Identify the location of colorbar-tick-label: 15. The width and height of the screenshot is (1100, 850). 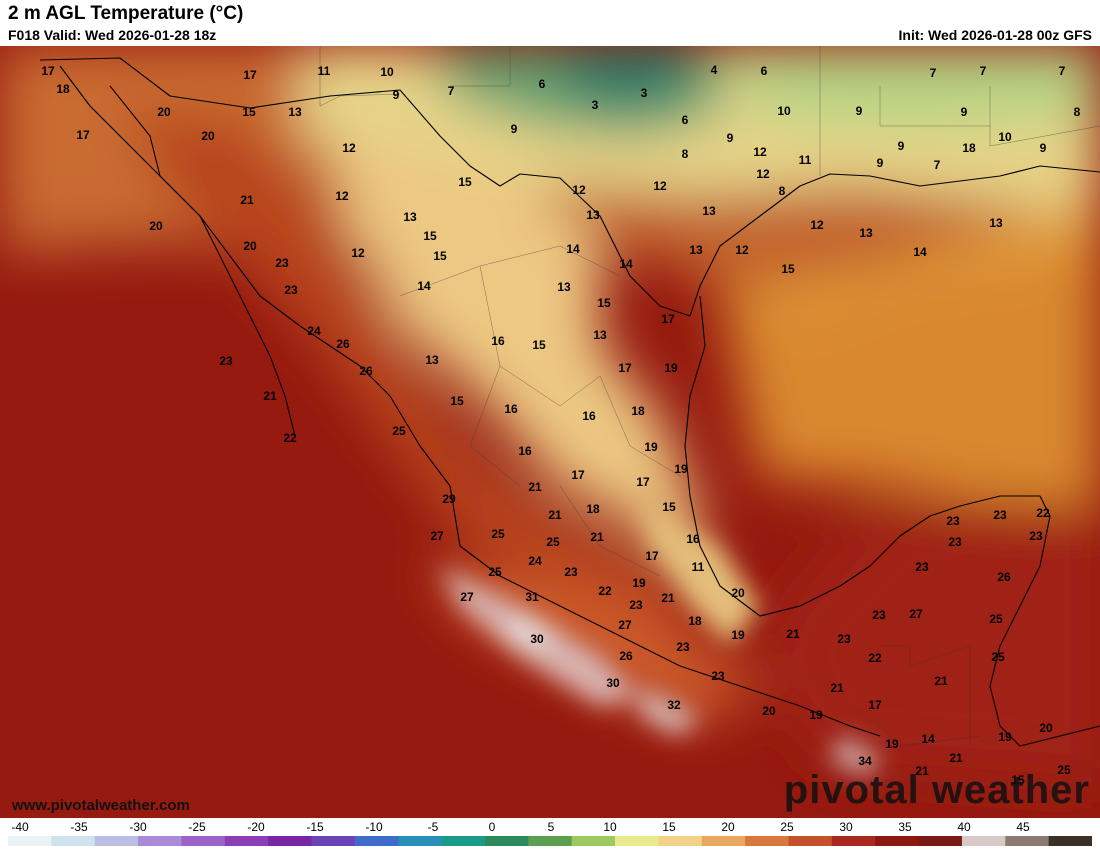
(669, 827).